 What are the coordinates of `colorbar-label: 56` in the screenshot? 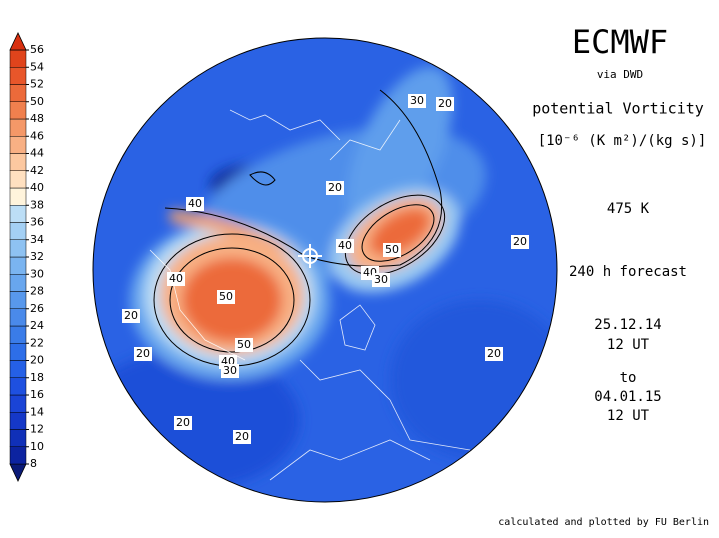 It's located at (37, 49).